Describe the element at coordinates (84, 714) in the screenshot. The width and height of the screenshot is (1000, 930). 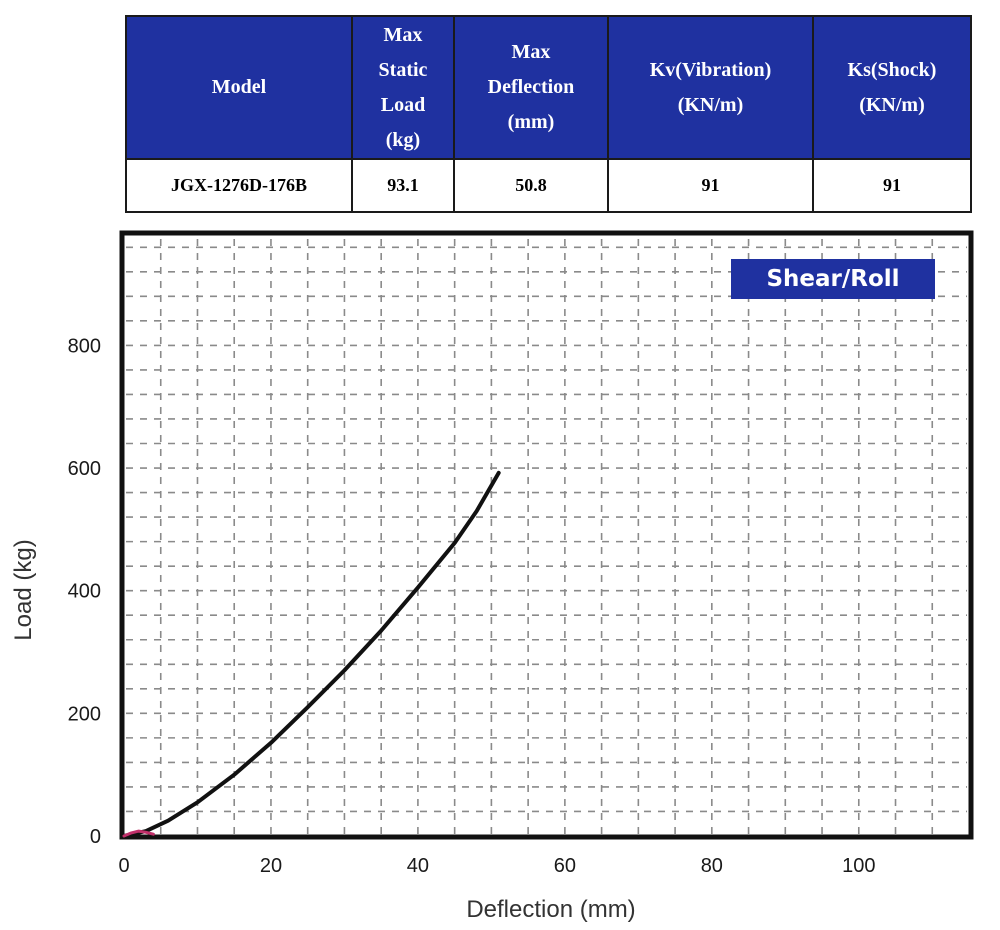
I see `y-tick-label: 200` at that location.